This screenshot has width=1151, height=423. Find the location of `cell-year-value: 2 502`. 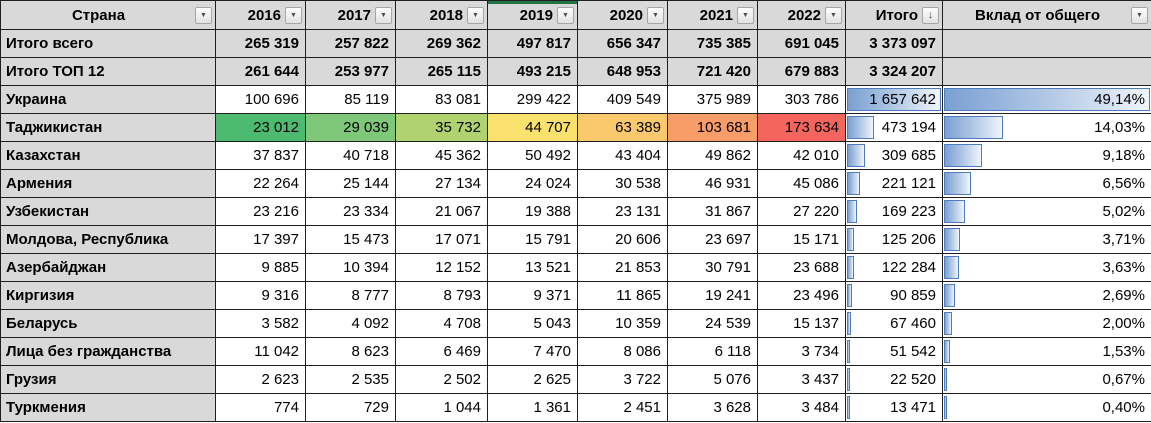

cell-year-value: 2 502 is located at coordinates (441, 379).